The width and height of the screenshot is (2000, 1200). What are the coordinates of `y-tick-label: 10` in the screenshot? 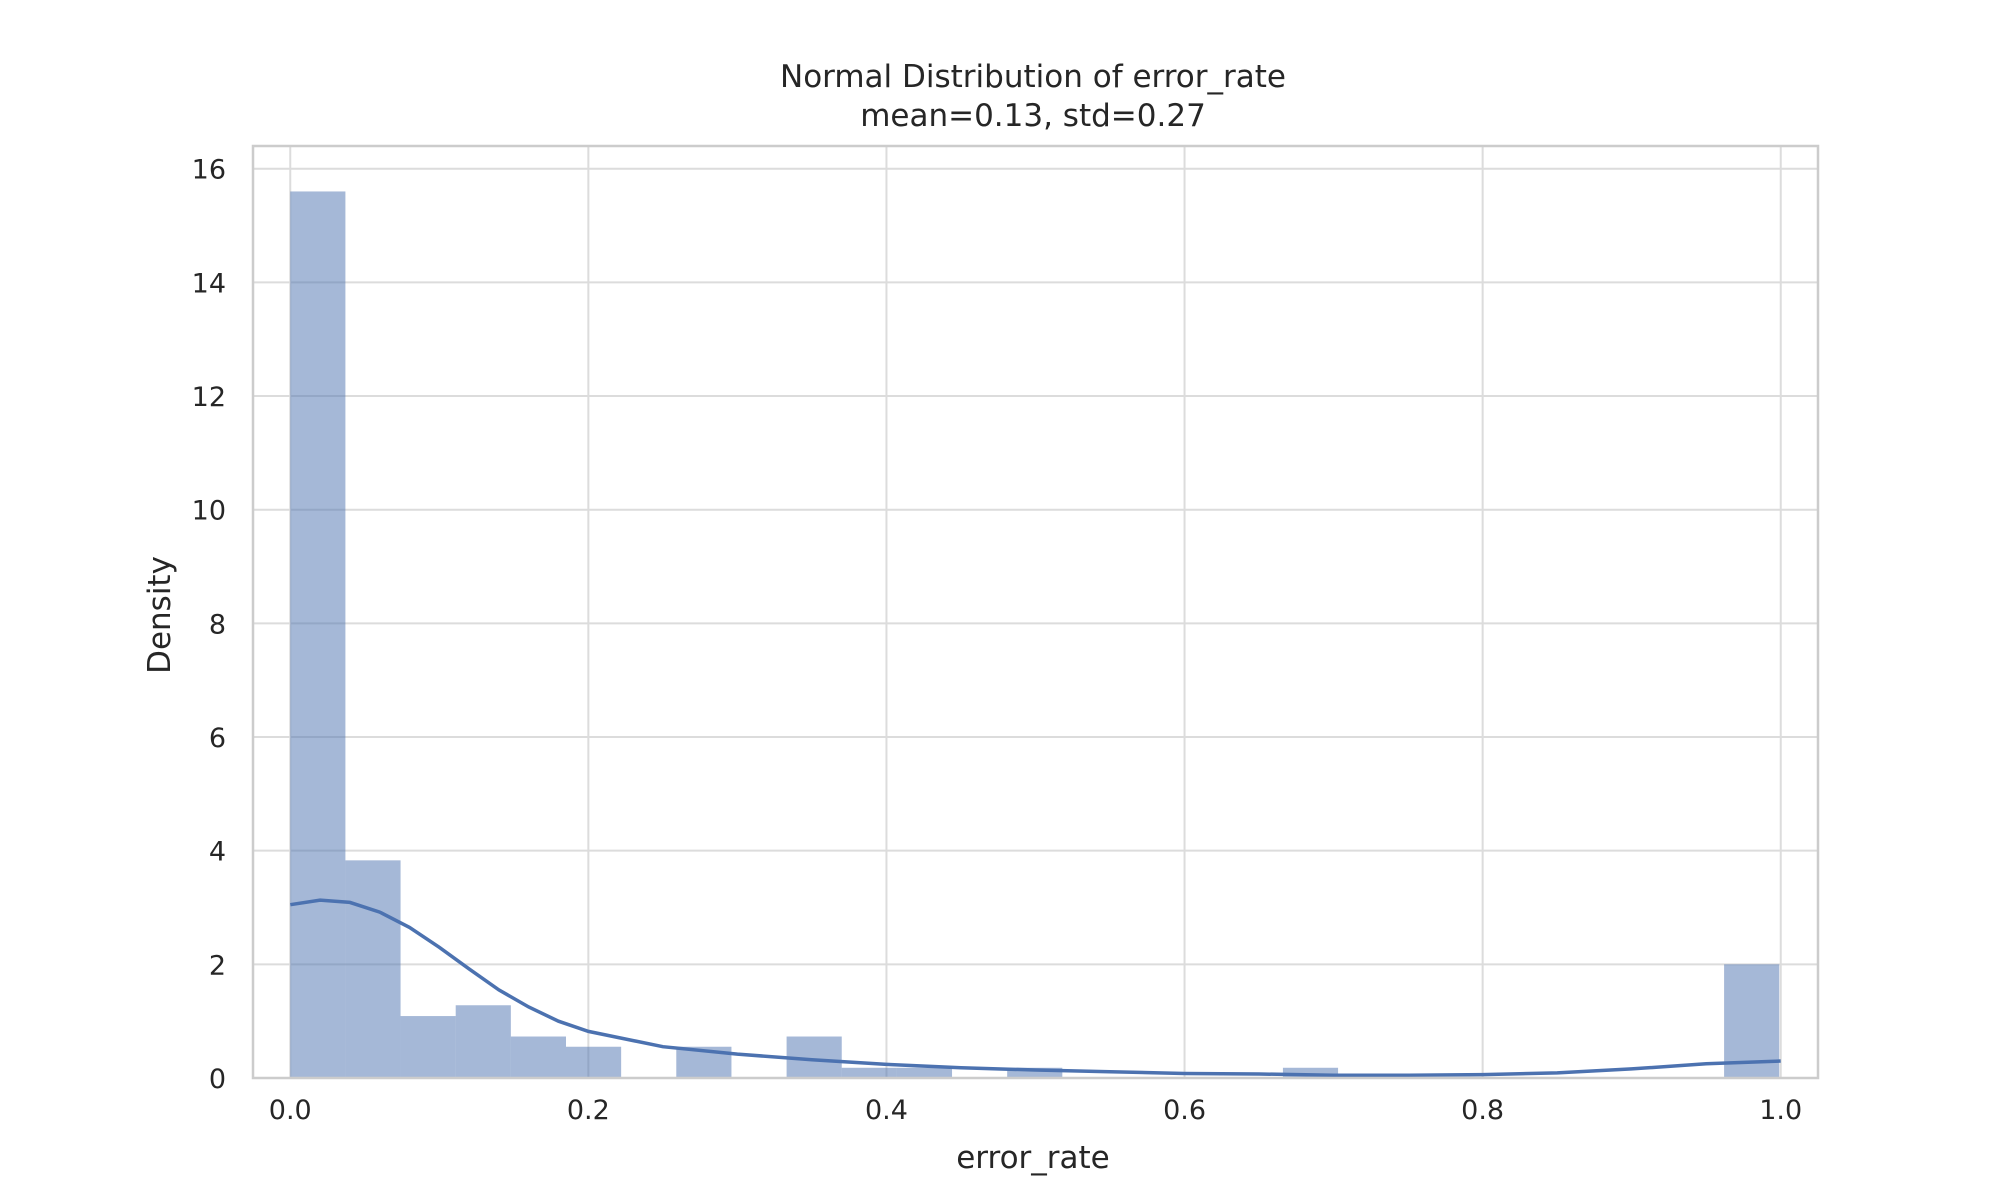 It's located at (209, 511).